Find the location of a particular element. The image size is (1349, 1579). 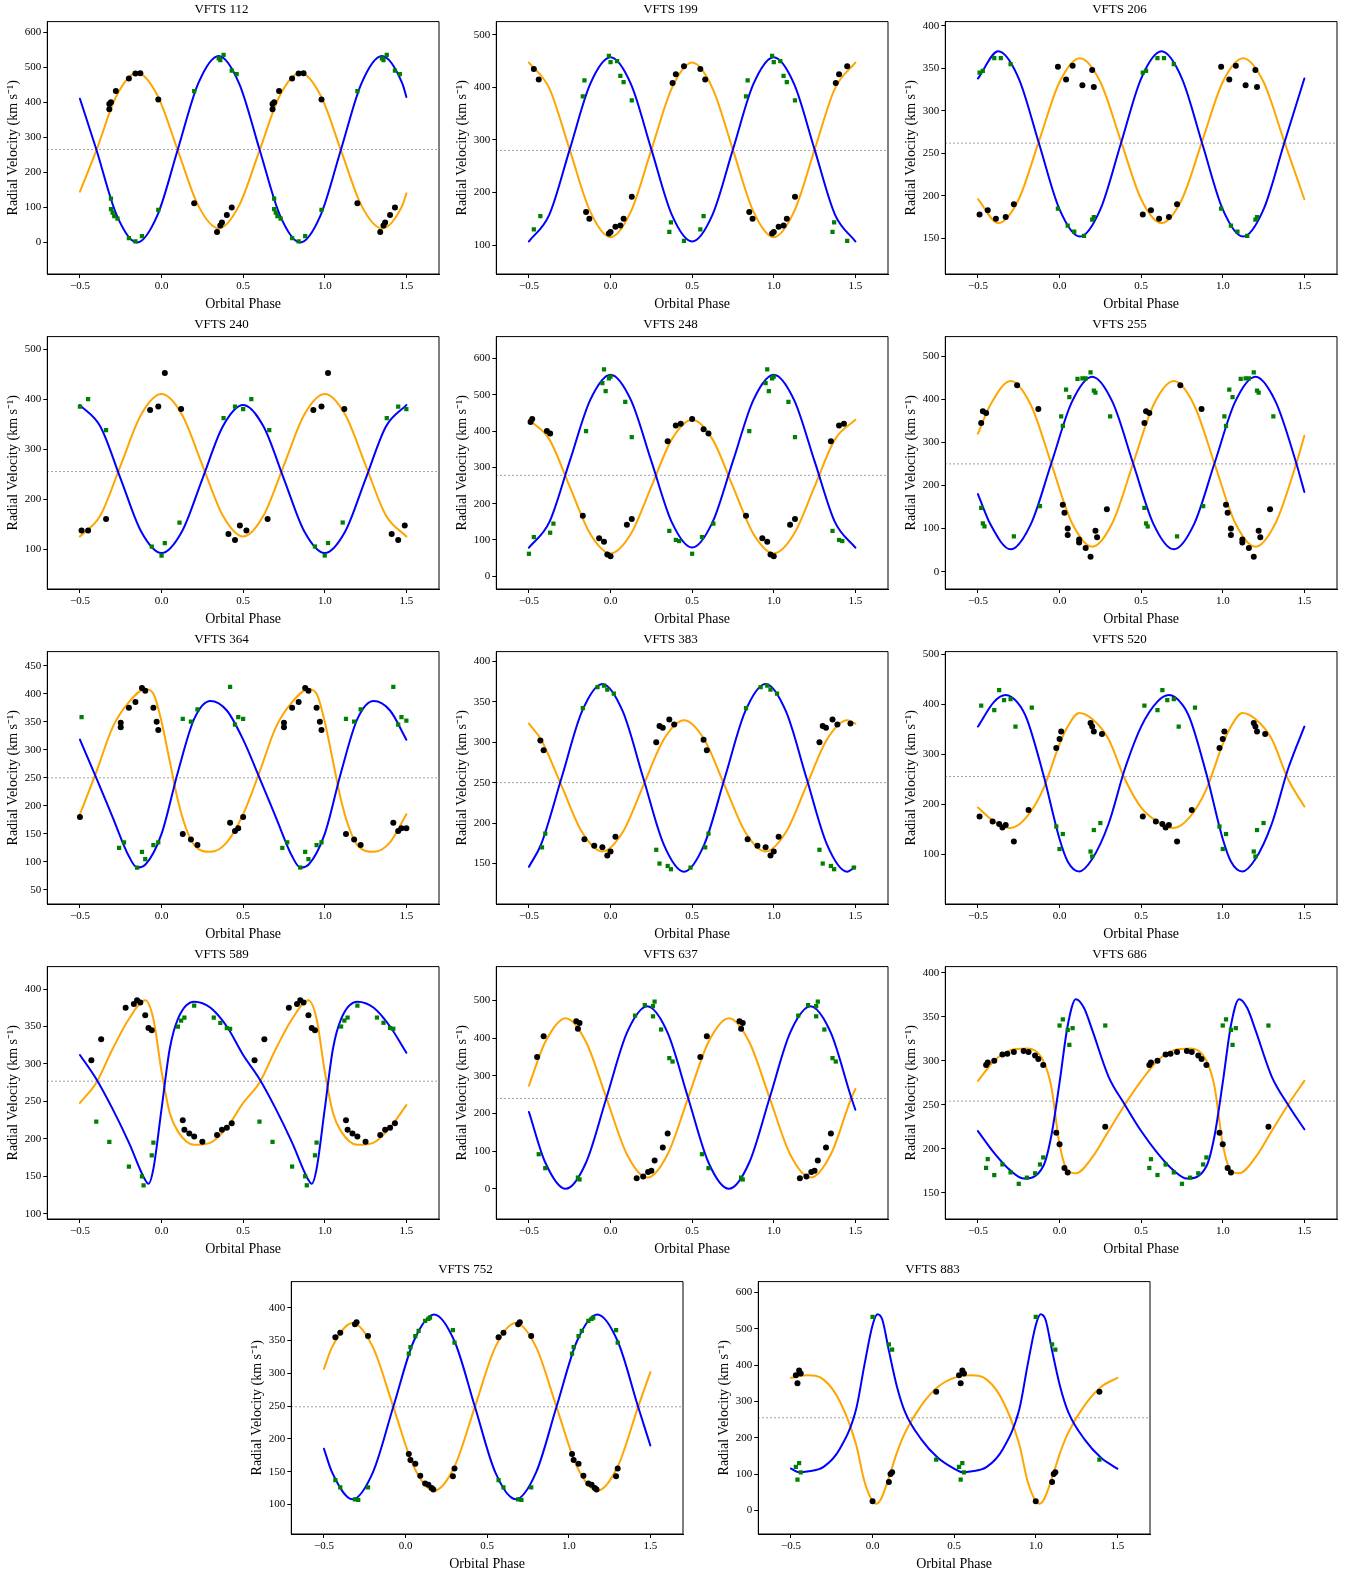

chart-title: VFTS 248 is located at coordinates (670, 324).